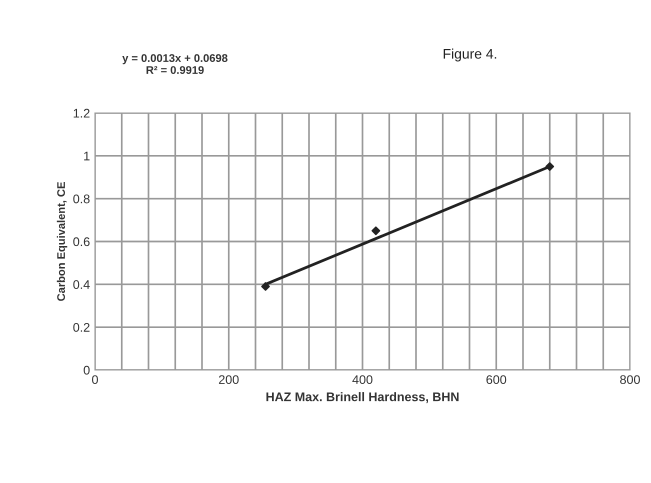 The height and width of the screenshot is (483, 651). Describe the element at coordinates (362, 398) in the screenshot. I see `x-axis-title: HAZ Max. Brinell Hardness, BHN` at that location.